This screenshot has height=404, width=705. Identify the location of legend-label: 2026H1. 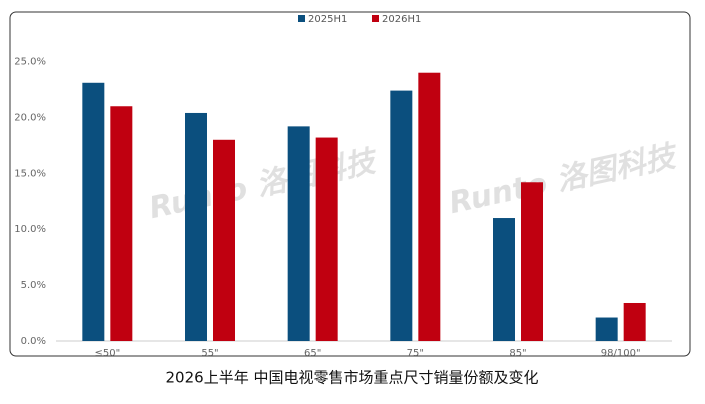
(401, 19).